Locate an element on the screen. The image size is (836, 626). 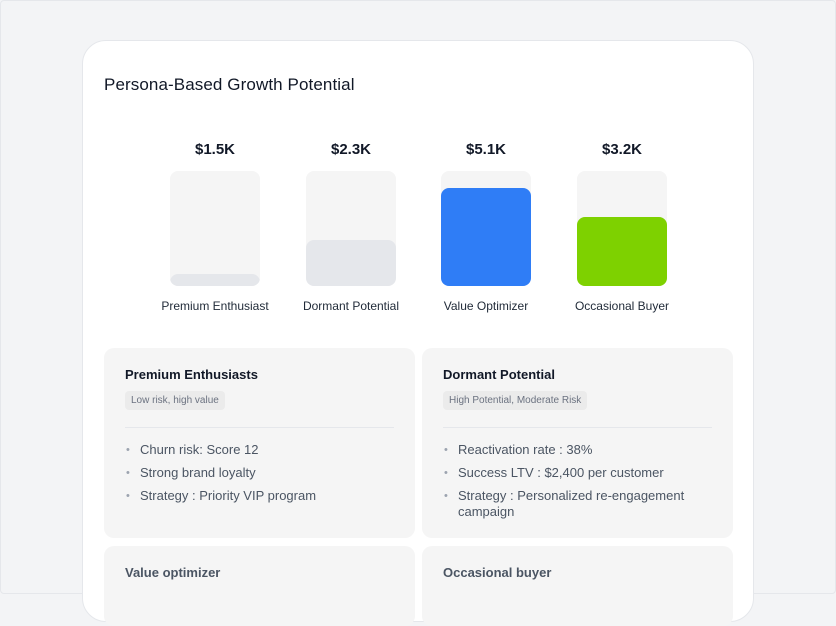
bar-value-label: $5.1K is located at coordinates (486, 149).